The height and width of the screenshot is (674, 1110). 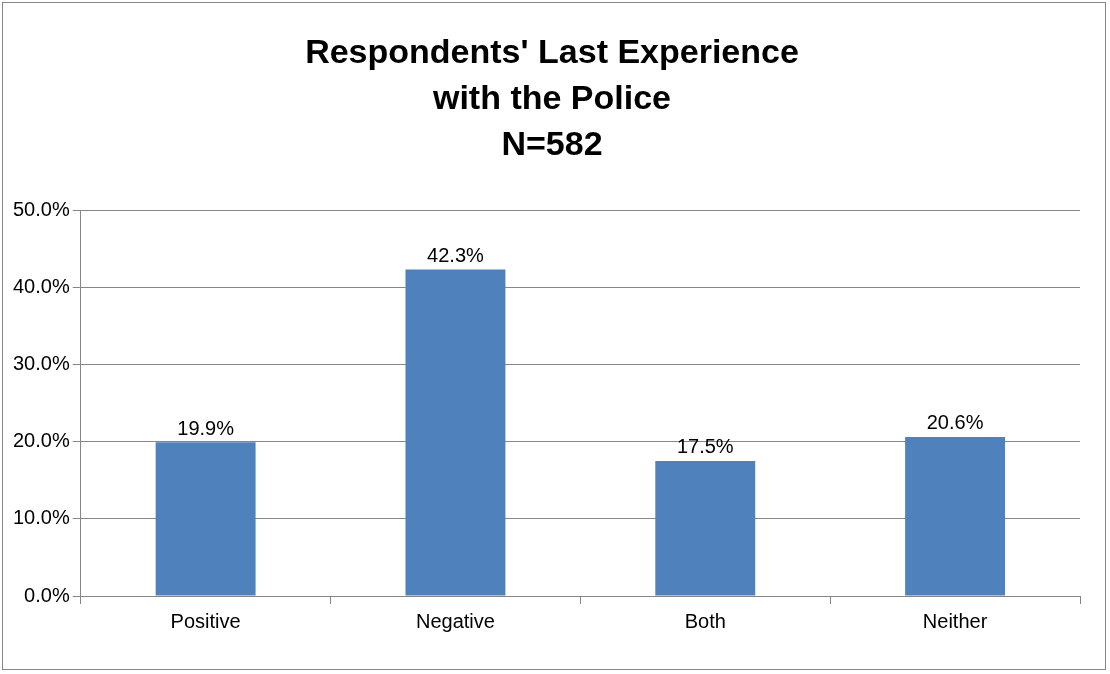 What do you see at coordinates (455, 620) in the screenshot?
I see `x-tick-label: Negative` at bounding box center [455, 620].